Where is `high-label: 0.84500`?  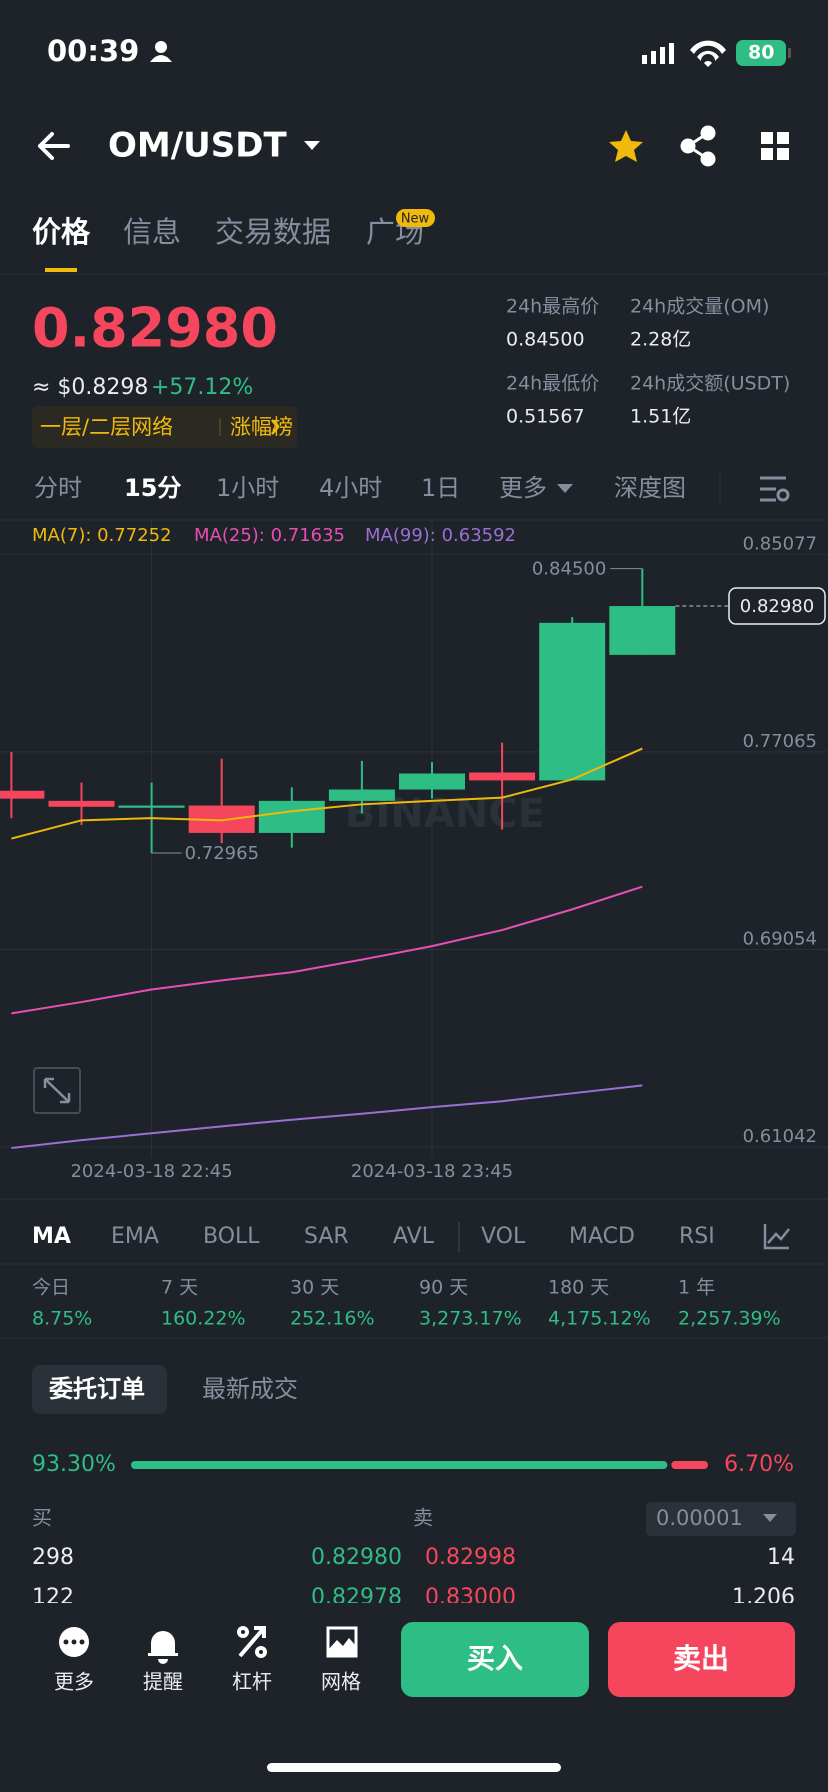 high-label: 0.84500 is located at coordinates (569, 569).